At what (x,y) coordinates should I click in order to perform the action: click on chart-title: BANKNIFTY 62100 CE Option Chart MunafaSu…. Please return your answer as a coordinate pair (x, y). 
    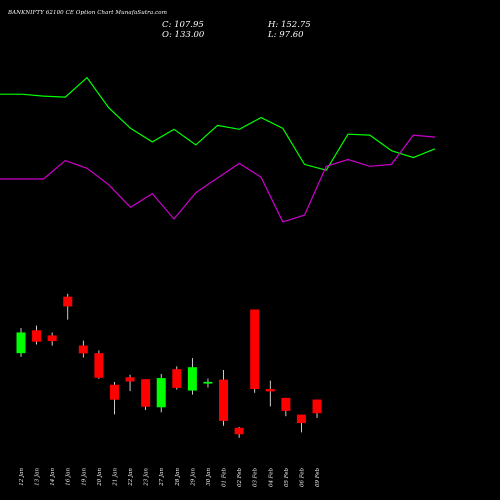
    Looking at the image, I should click on (88, 13).